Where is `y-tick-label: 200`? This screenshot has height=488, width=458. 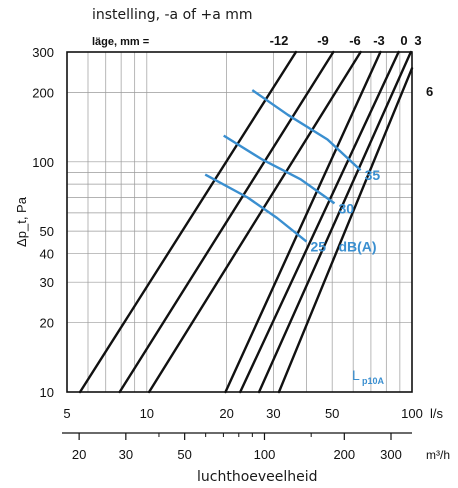
y-tick-label: 200 is located at coordinates (43, 93).